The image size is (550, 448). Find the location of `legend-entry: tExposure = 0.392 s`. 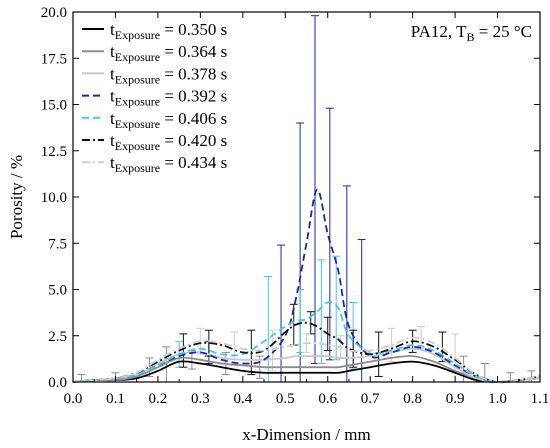

legend-entry: tExposure = 0.392 s is located at coordinates (168, 98).